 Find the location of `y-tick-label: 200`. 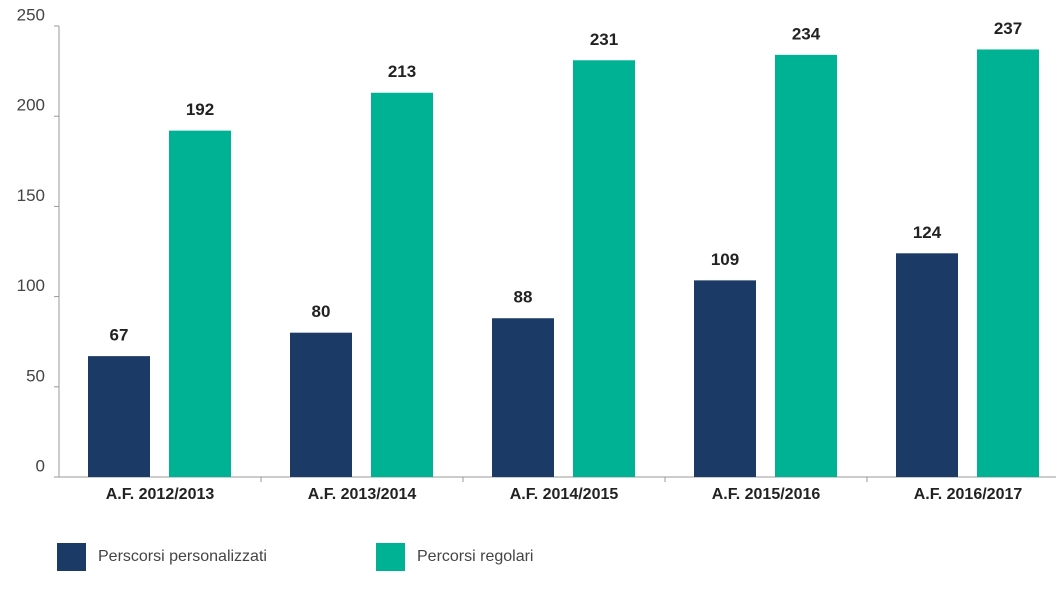

y-tick-label: 200 is located at coordinates (31, 105).